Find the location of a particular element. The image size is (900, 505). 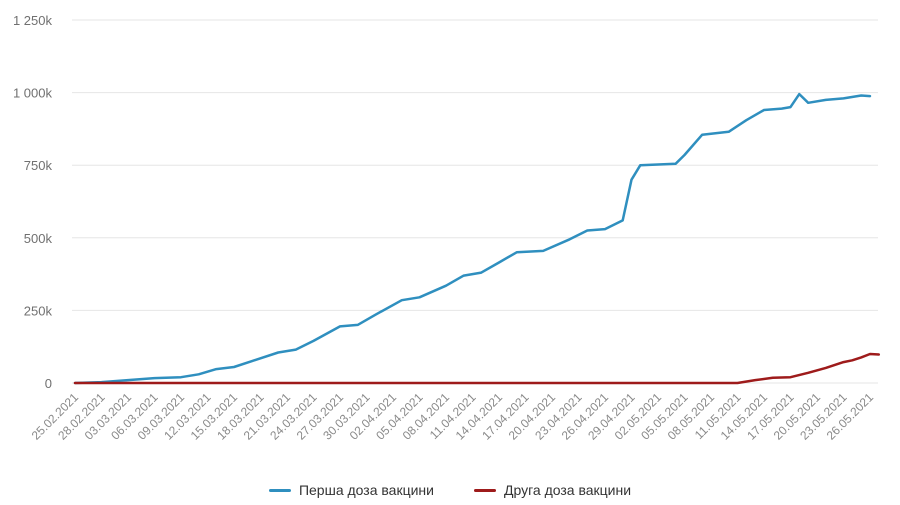

y-tick-label: 250k is located at coordinates (38, 310).